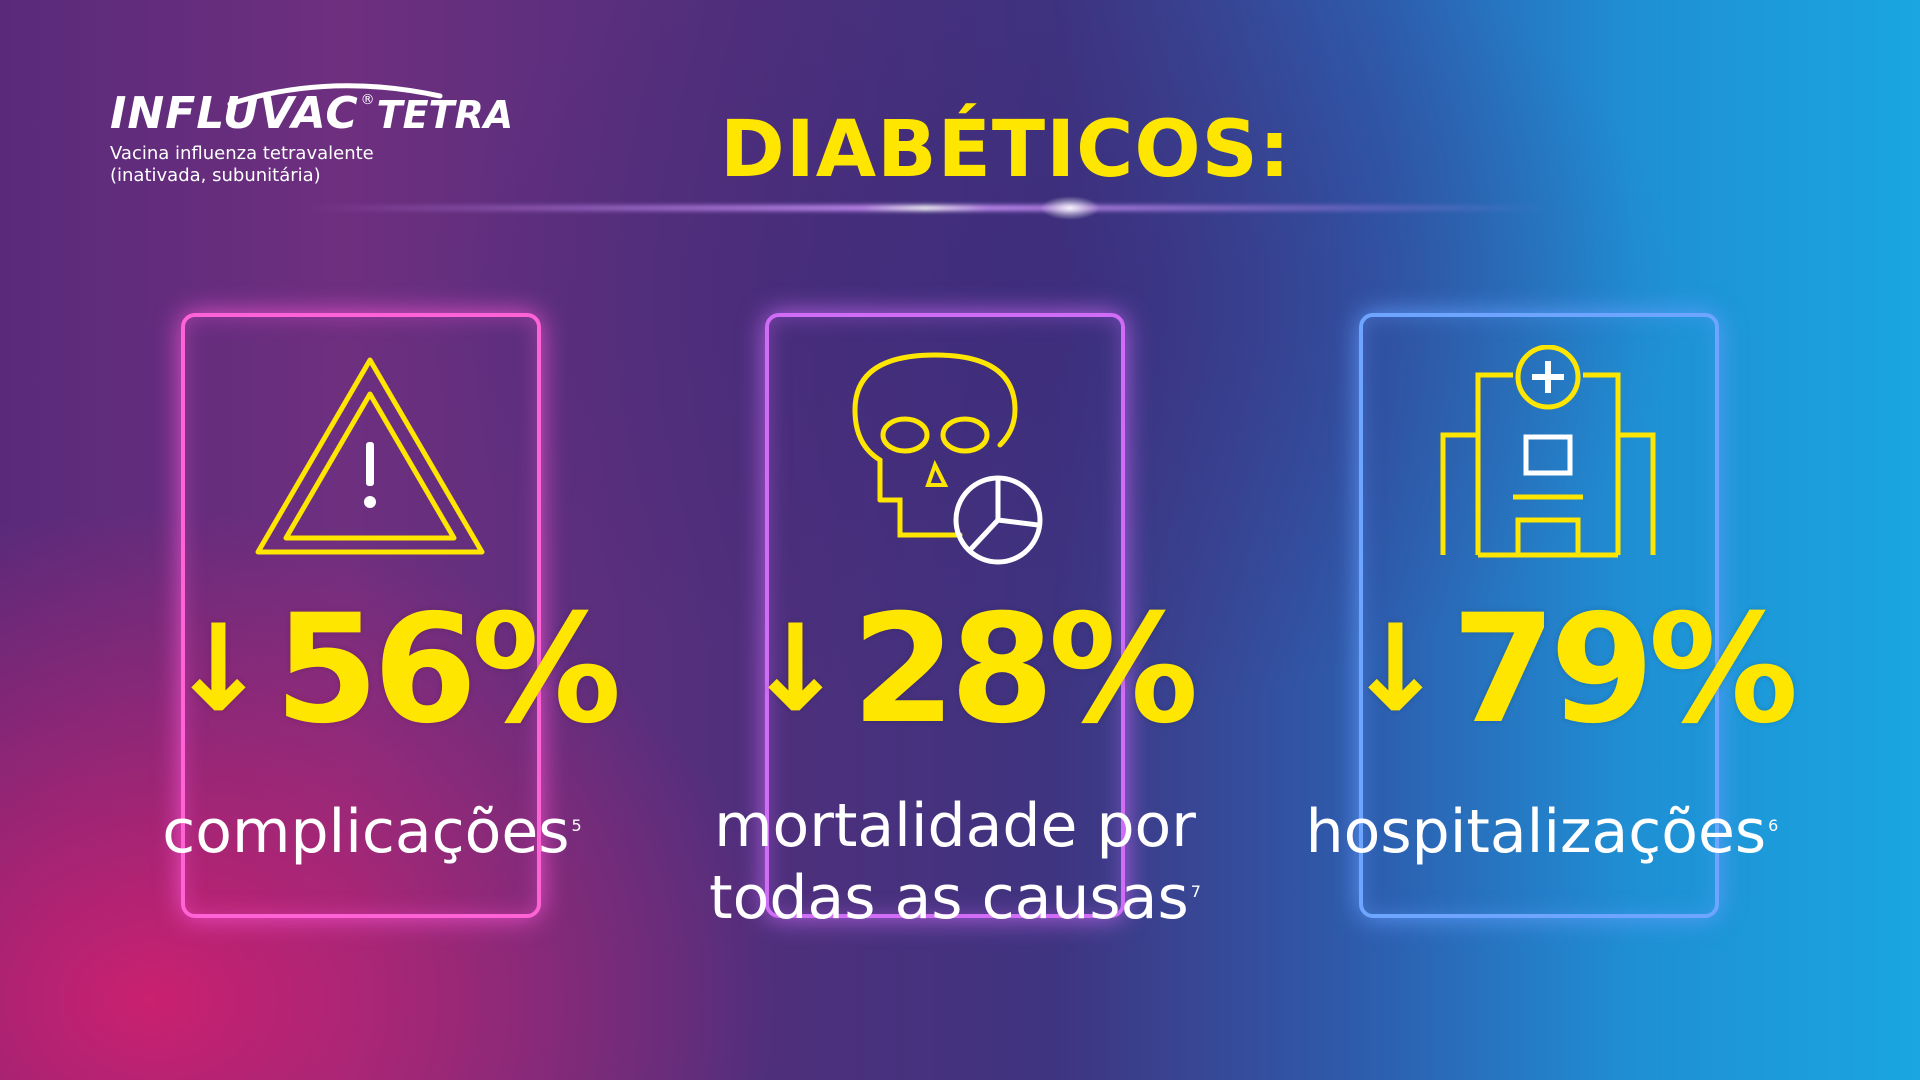  Describe the element at coordinates (1070, 208) in the screenshot. I see `title-divider-highlight` at that location.